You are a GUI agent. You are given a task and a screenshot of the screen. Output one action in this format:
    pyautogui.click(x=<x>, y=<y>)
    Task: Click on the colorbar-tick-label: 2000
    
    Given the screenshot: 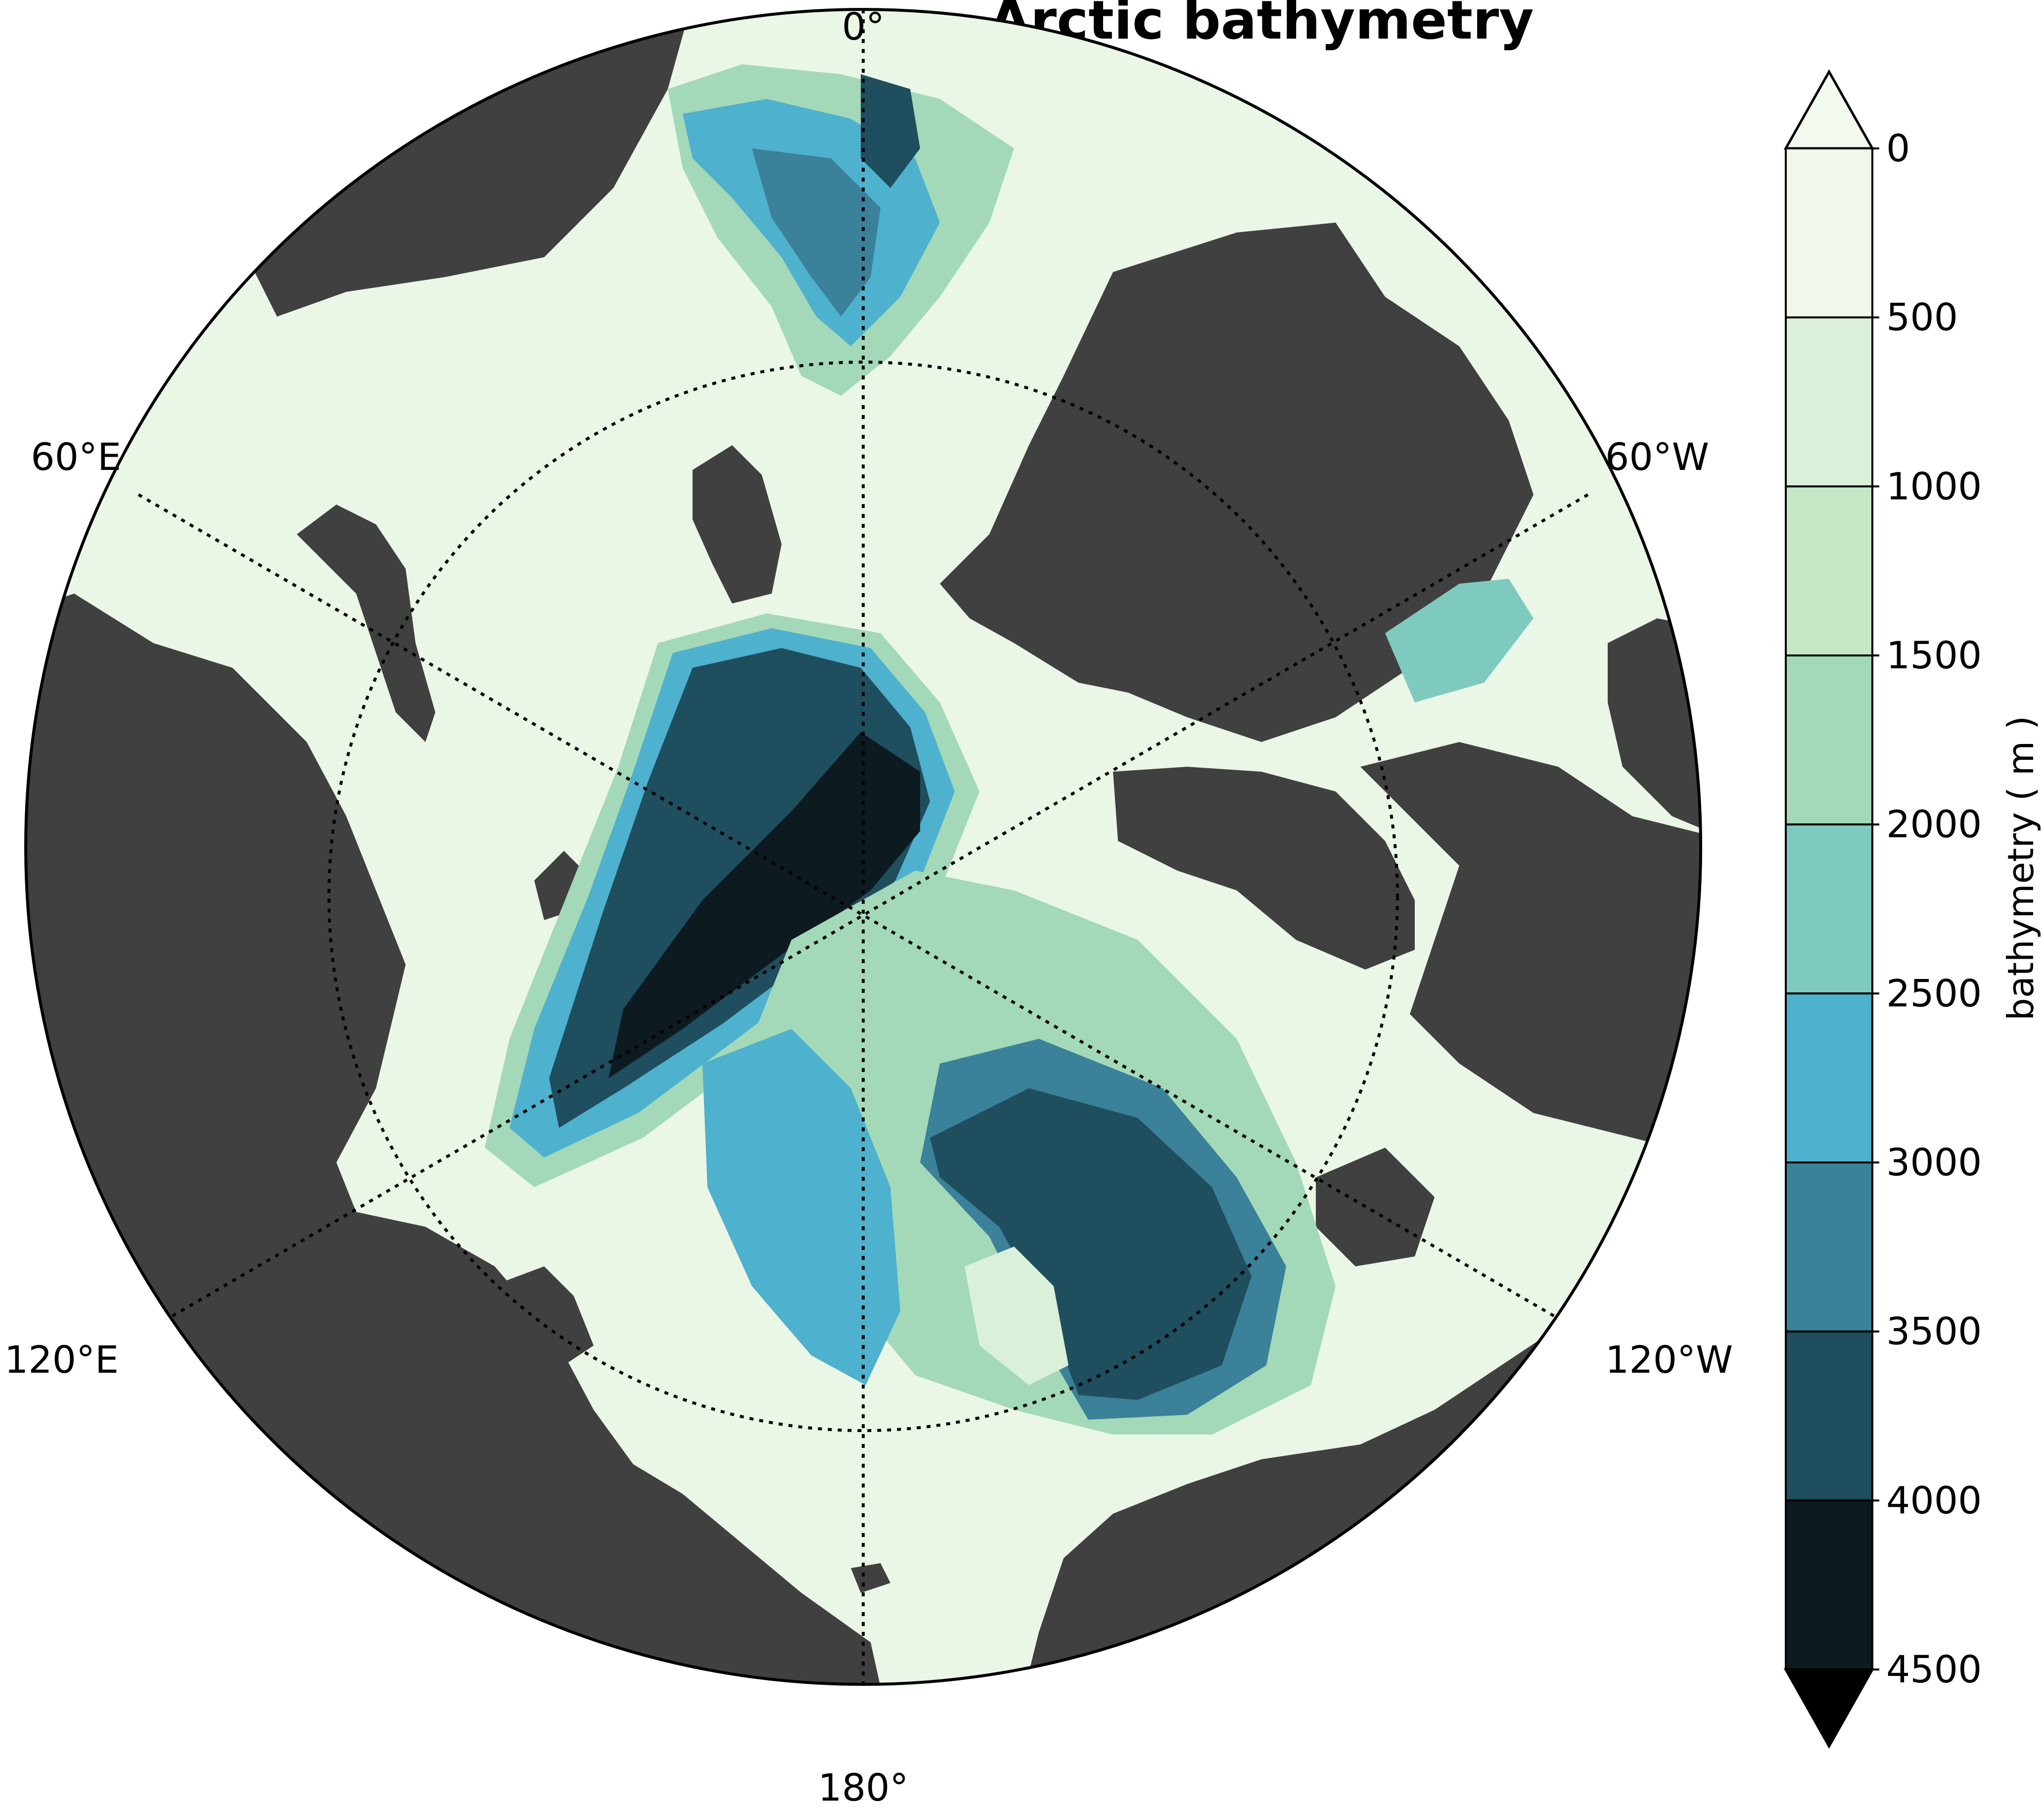 What is the action you would take?
    pyautogui.click(x=1934, y=824)
    